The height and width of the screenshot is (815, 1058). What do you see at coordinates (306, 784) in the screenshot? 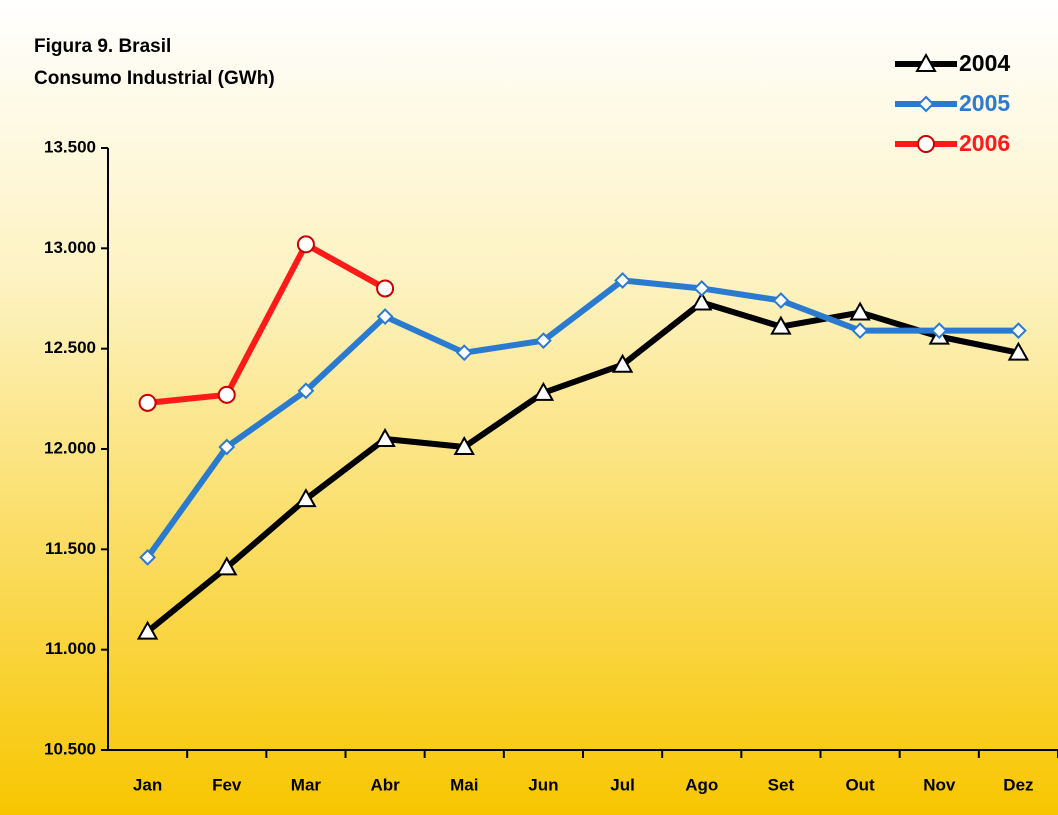
I see `x-tick-label: Mar` at bounding box center [306, 784].